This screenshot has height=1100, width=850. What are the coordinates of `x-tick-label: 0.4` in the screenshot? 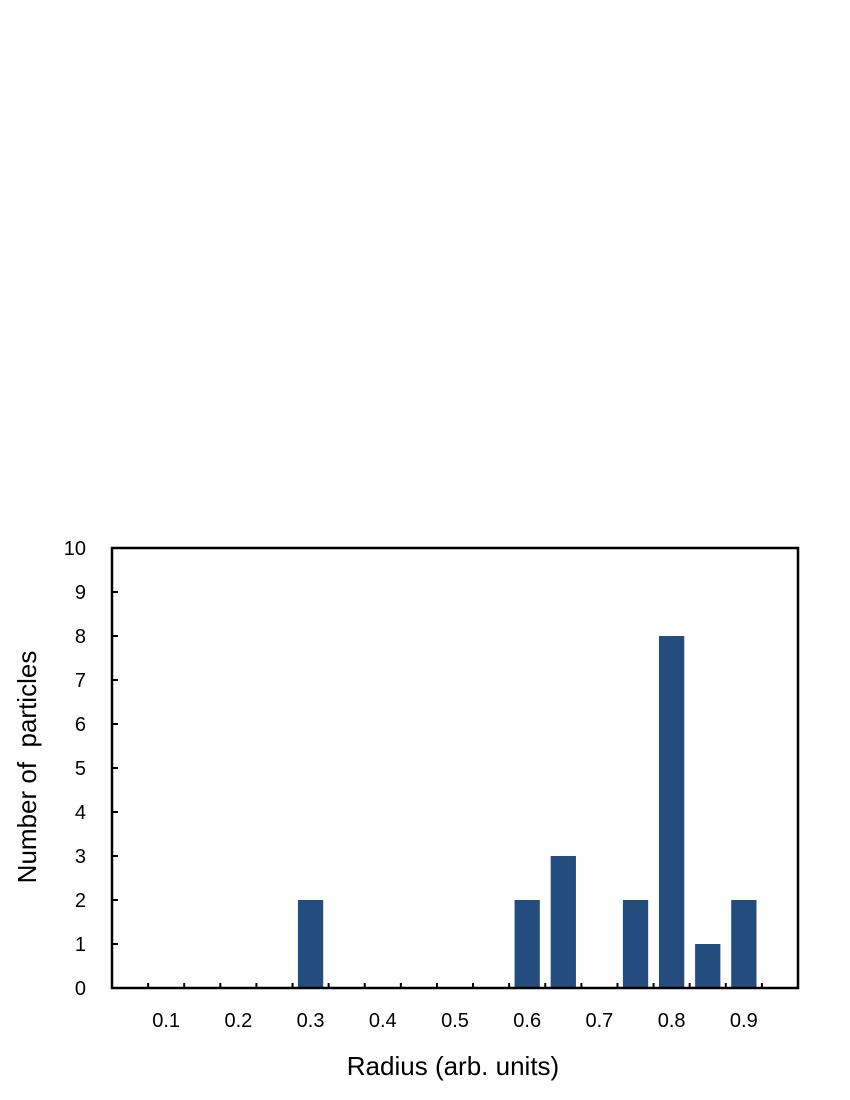 It's located at (383, 1021).